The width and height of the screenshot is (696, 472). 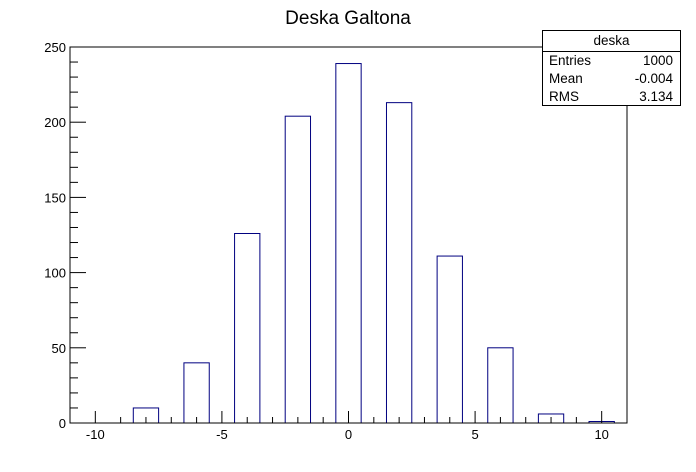 What do you see at coordinates (474, 434) in the screenshot?
I see `x-tick-label: 5` at bounding box center [474, 434].